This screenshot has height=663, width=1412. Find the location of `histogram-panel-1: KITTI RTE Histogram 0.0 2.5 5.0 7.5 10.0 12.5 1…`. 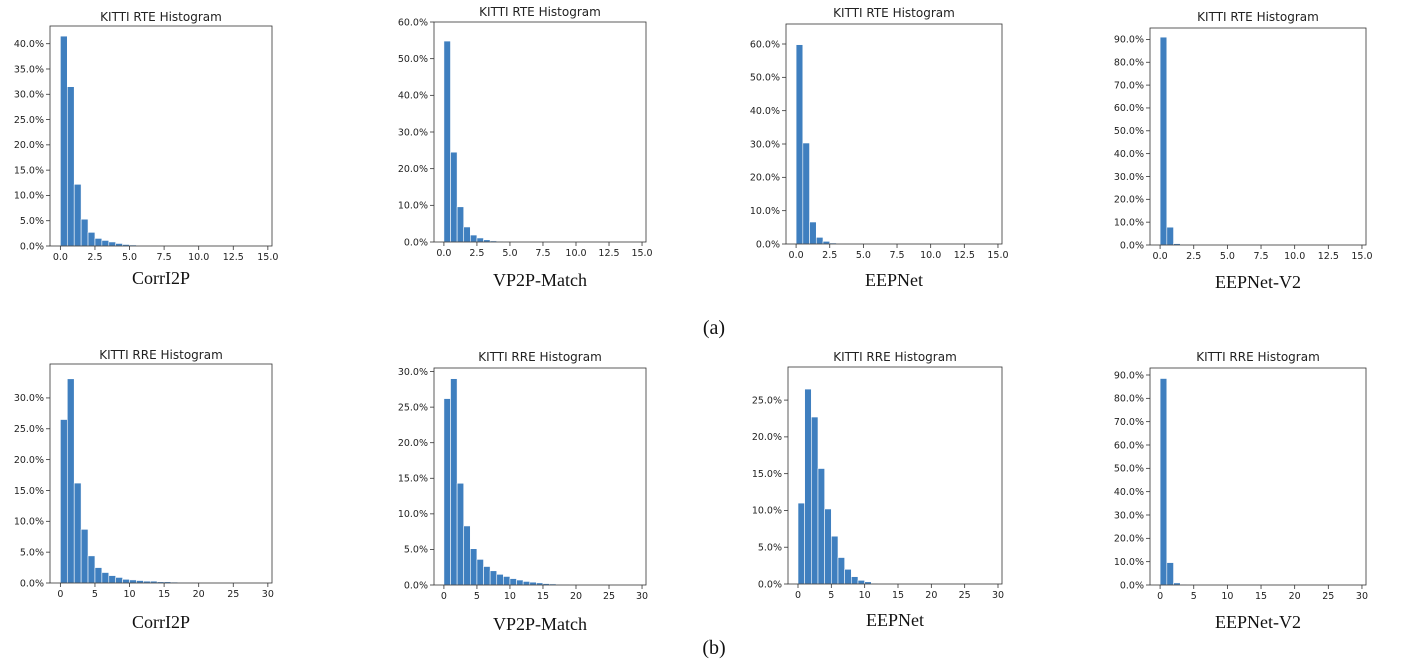

histogram-panel-1: KITTI RTE Histogram 0.0 2.5 5.0 7.5 10.0 12.5 1… is located at coordinates (146, 149).